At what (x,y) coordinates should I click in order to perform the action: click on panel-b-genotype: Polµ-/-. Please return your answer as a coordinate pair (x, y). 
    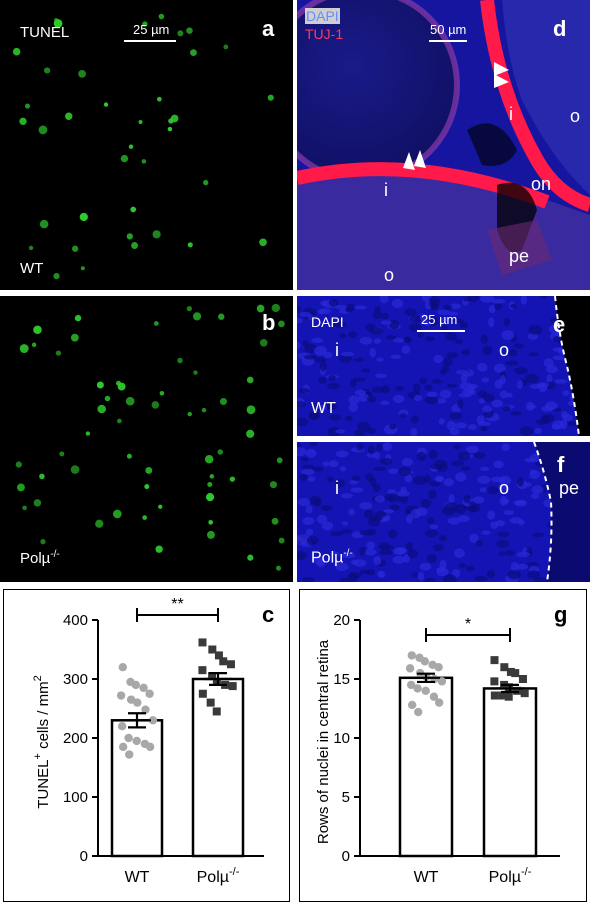
    Looking at the image, I should click on (40, 558).